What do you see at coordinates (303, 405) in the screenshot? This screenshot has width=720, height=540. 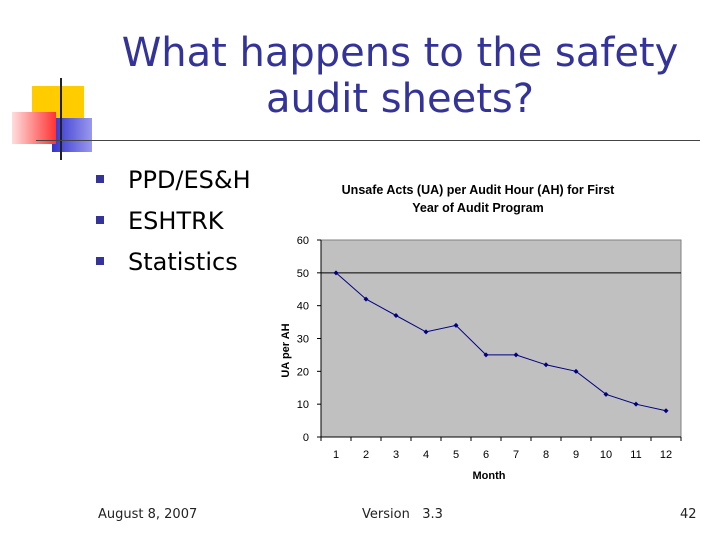 I see `y-tick-label: 10` at bounding box center [303, 405].